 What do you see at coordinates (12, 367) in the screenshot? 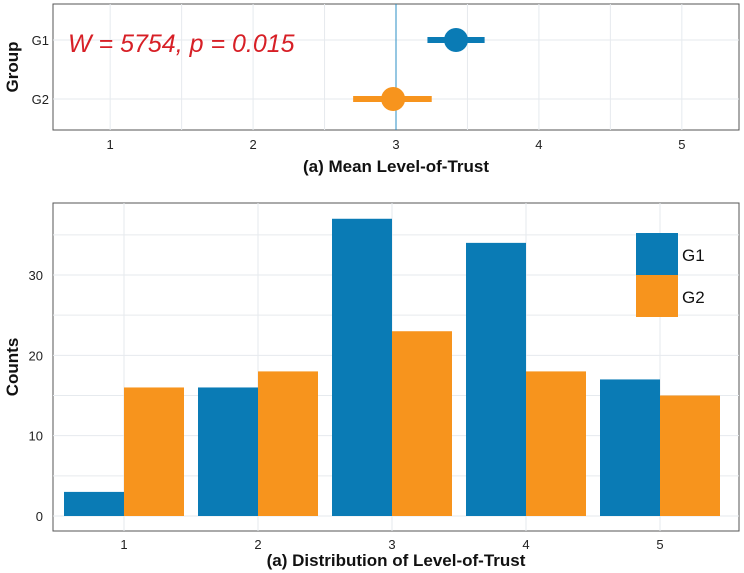
I see `bottom-y-axis-title: Counts` at bounding box center [12, 367].